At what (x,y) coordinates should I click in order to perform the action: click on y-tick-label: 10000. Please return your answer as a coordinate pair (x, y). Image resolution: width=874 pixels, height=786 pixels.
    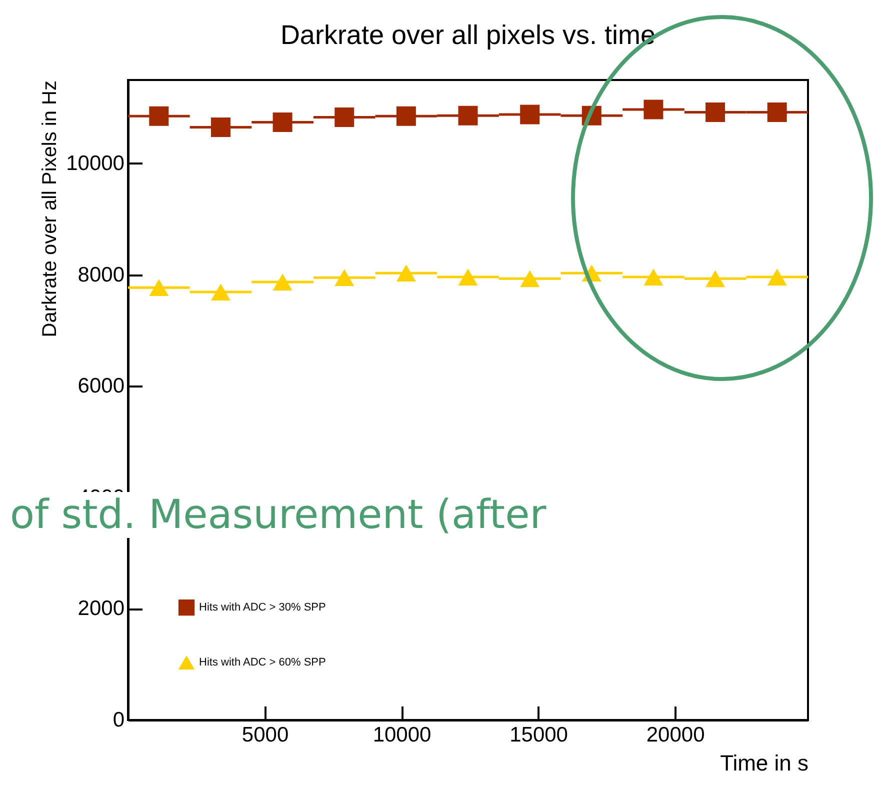
    Looking at the image, I should click on (95, 163).